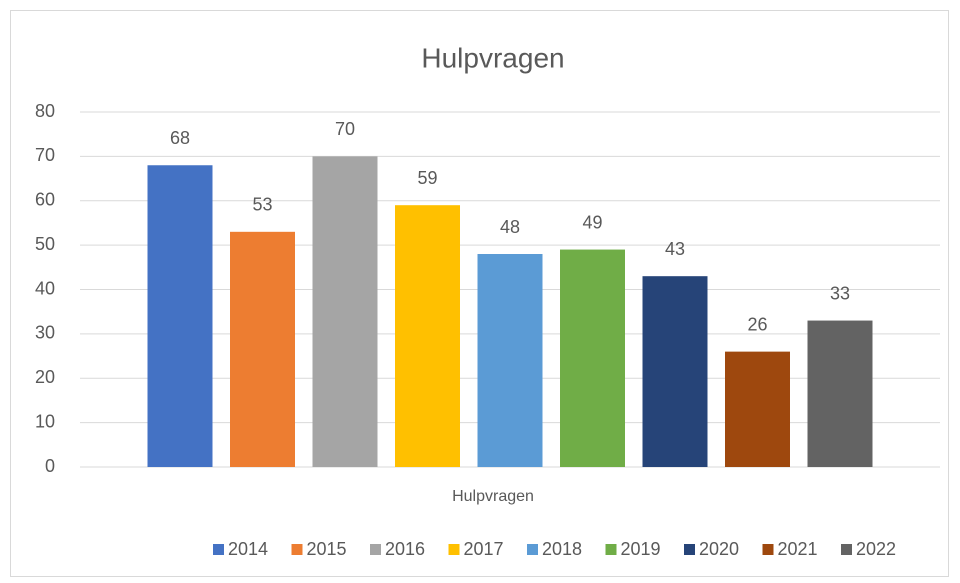 This screenshot has height=583, width=960. What do you see at coordinates (719, 549) in the screenshot?
I see `legend-label: 2020` at bounding box center [719, 549].